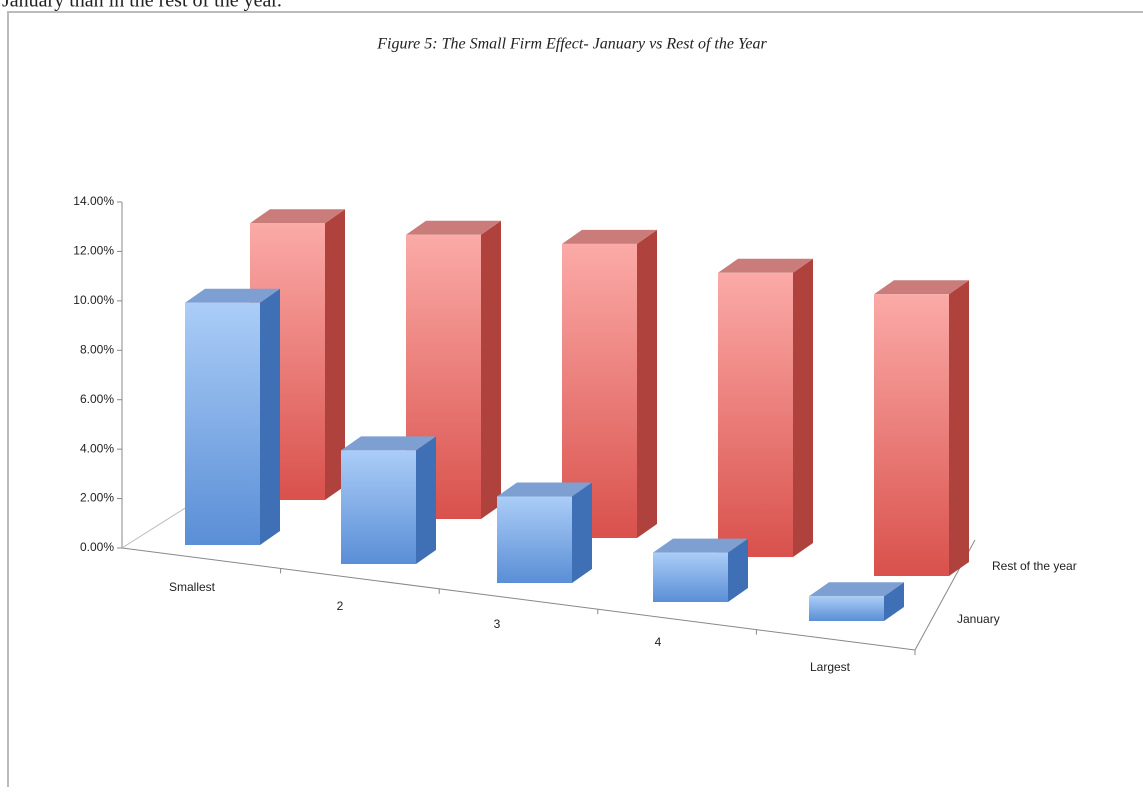  What do you see at coordinates (518, 599) in the screenshot?
I see `floor-front-edge` at bounding box center [518, 599].